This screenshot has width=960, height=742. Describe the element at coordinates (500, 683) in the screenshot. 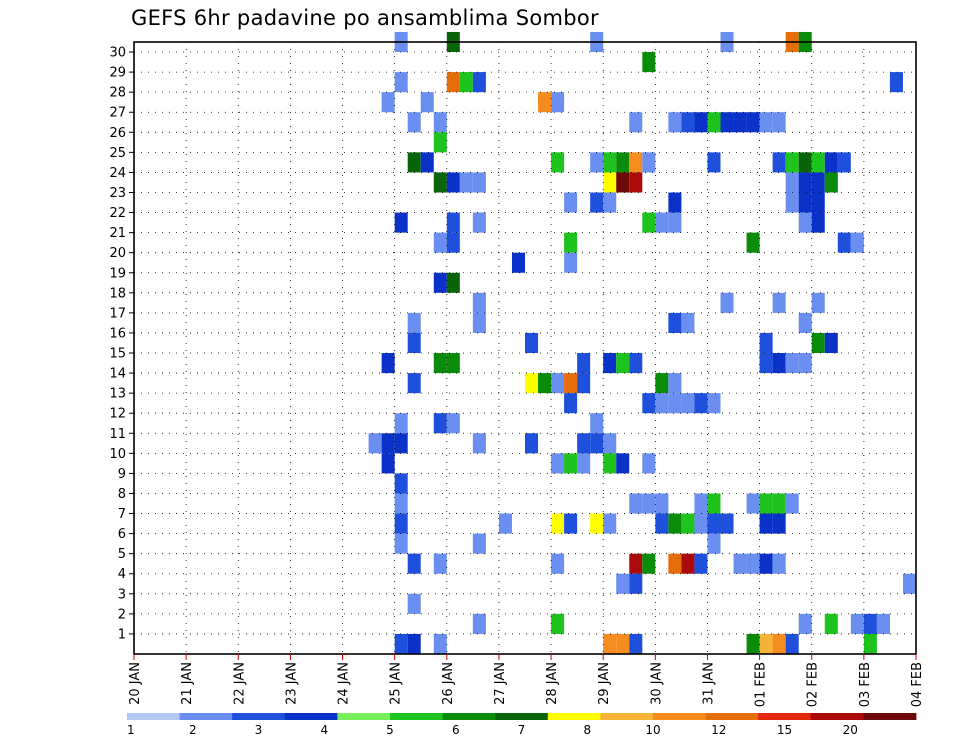

I see `x-tick-label: 27 JAN` at that location.